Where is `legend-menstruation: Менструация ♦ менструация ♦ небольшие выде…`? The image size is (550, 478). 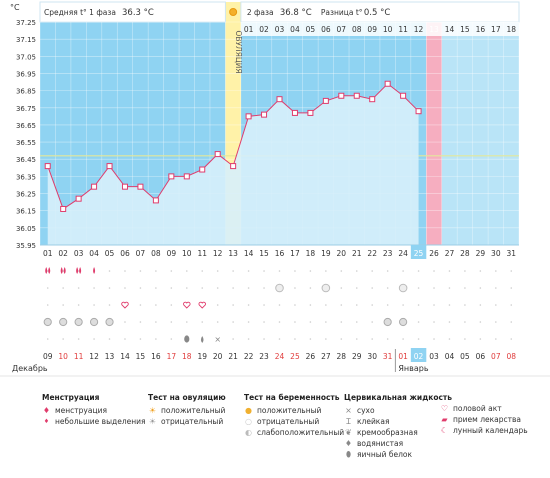 legend-menstruation: Менструация ♦ менструация ♦ небольшие выде… is located at coordinates (94, 409).